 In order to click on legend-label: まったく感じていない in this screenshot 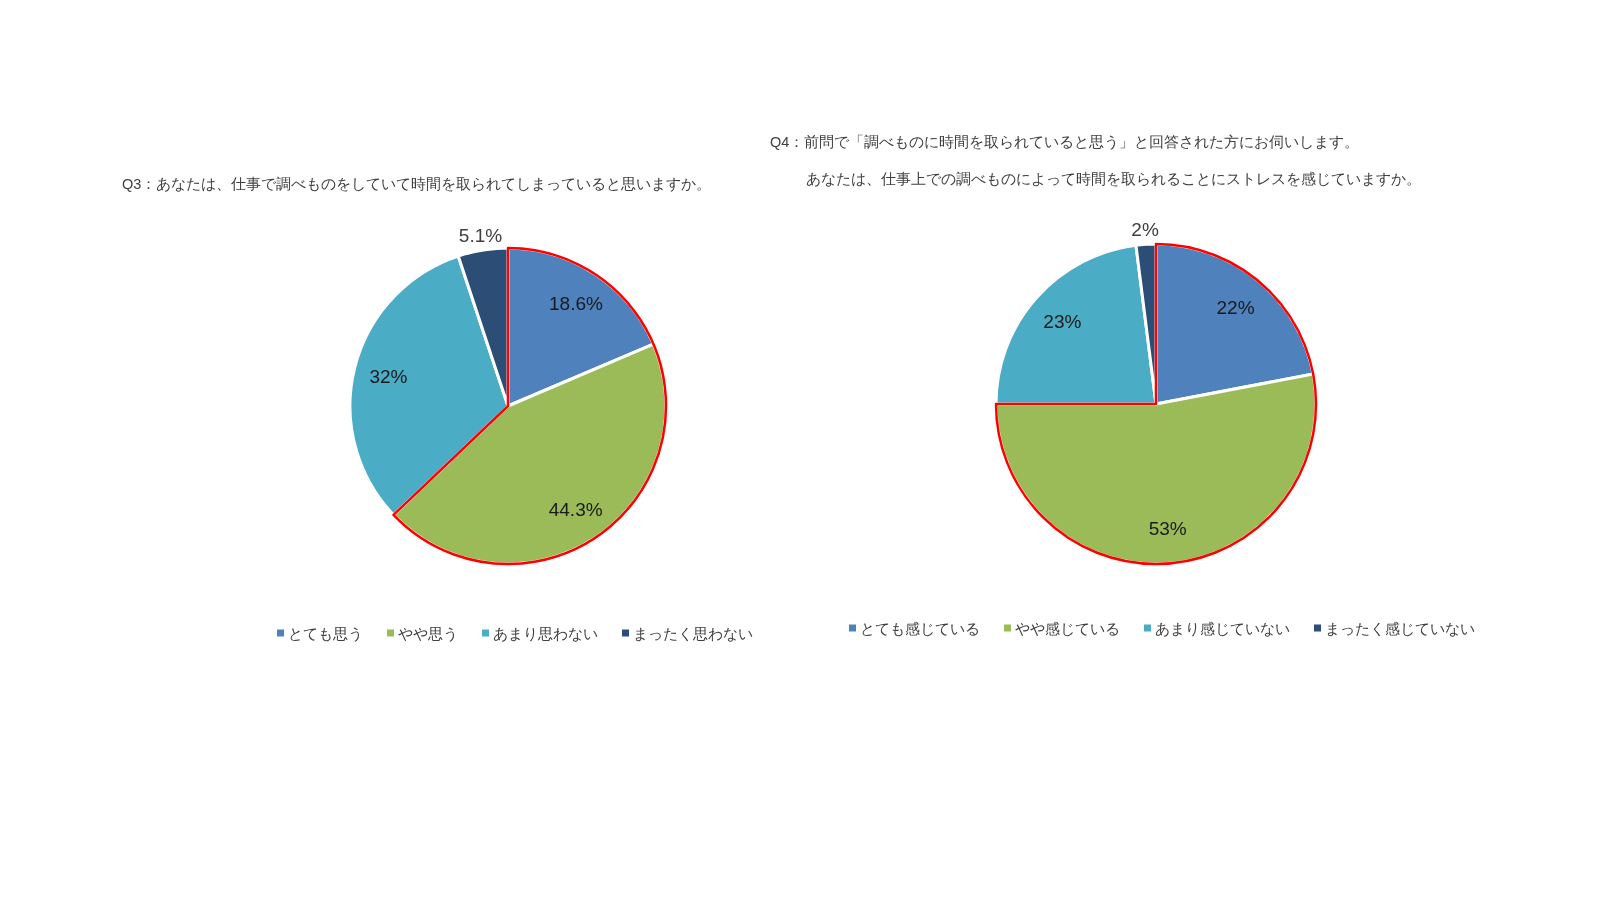, I will do `click(1400, 628)`.